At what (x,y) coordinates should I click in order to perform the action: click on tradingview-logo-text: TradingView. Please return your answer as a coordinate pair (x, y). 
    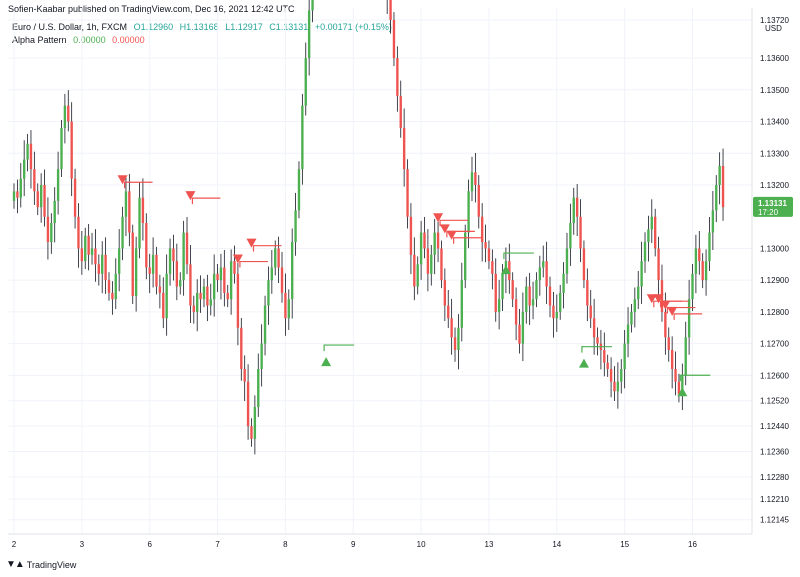
    Looking at the image, I should click on (51, 564).